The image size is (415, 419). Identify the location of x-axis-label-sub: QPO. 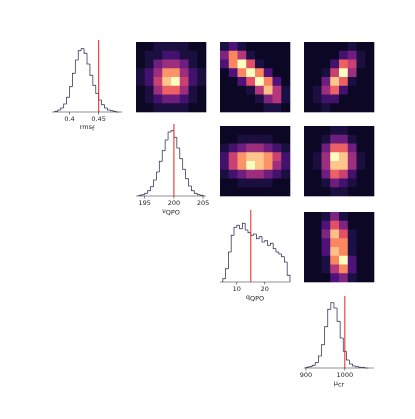
(173, 213).